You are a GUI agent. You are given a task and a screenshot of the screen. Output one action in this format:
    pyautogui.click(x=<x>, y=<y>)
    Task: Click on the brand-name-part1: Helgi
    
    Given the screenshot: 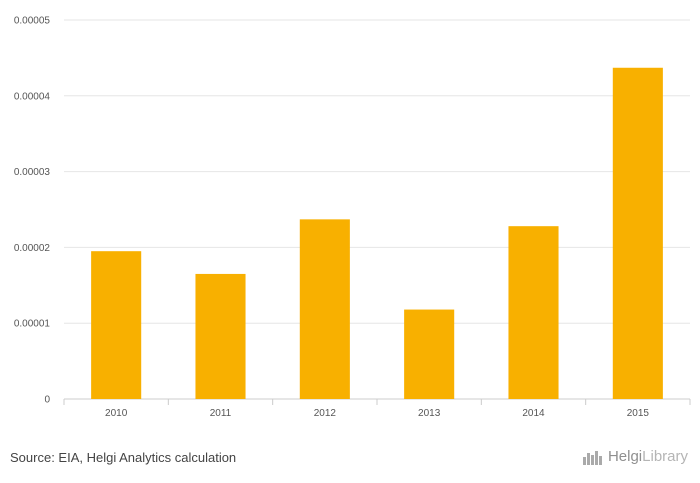 What is the action you would take?
    pyautogui.click(x=625, y=456)
    